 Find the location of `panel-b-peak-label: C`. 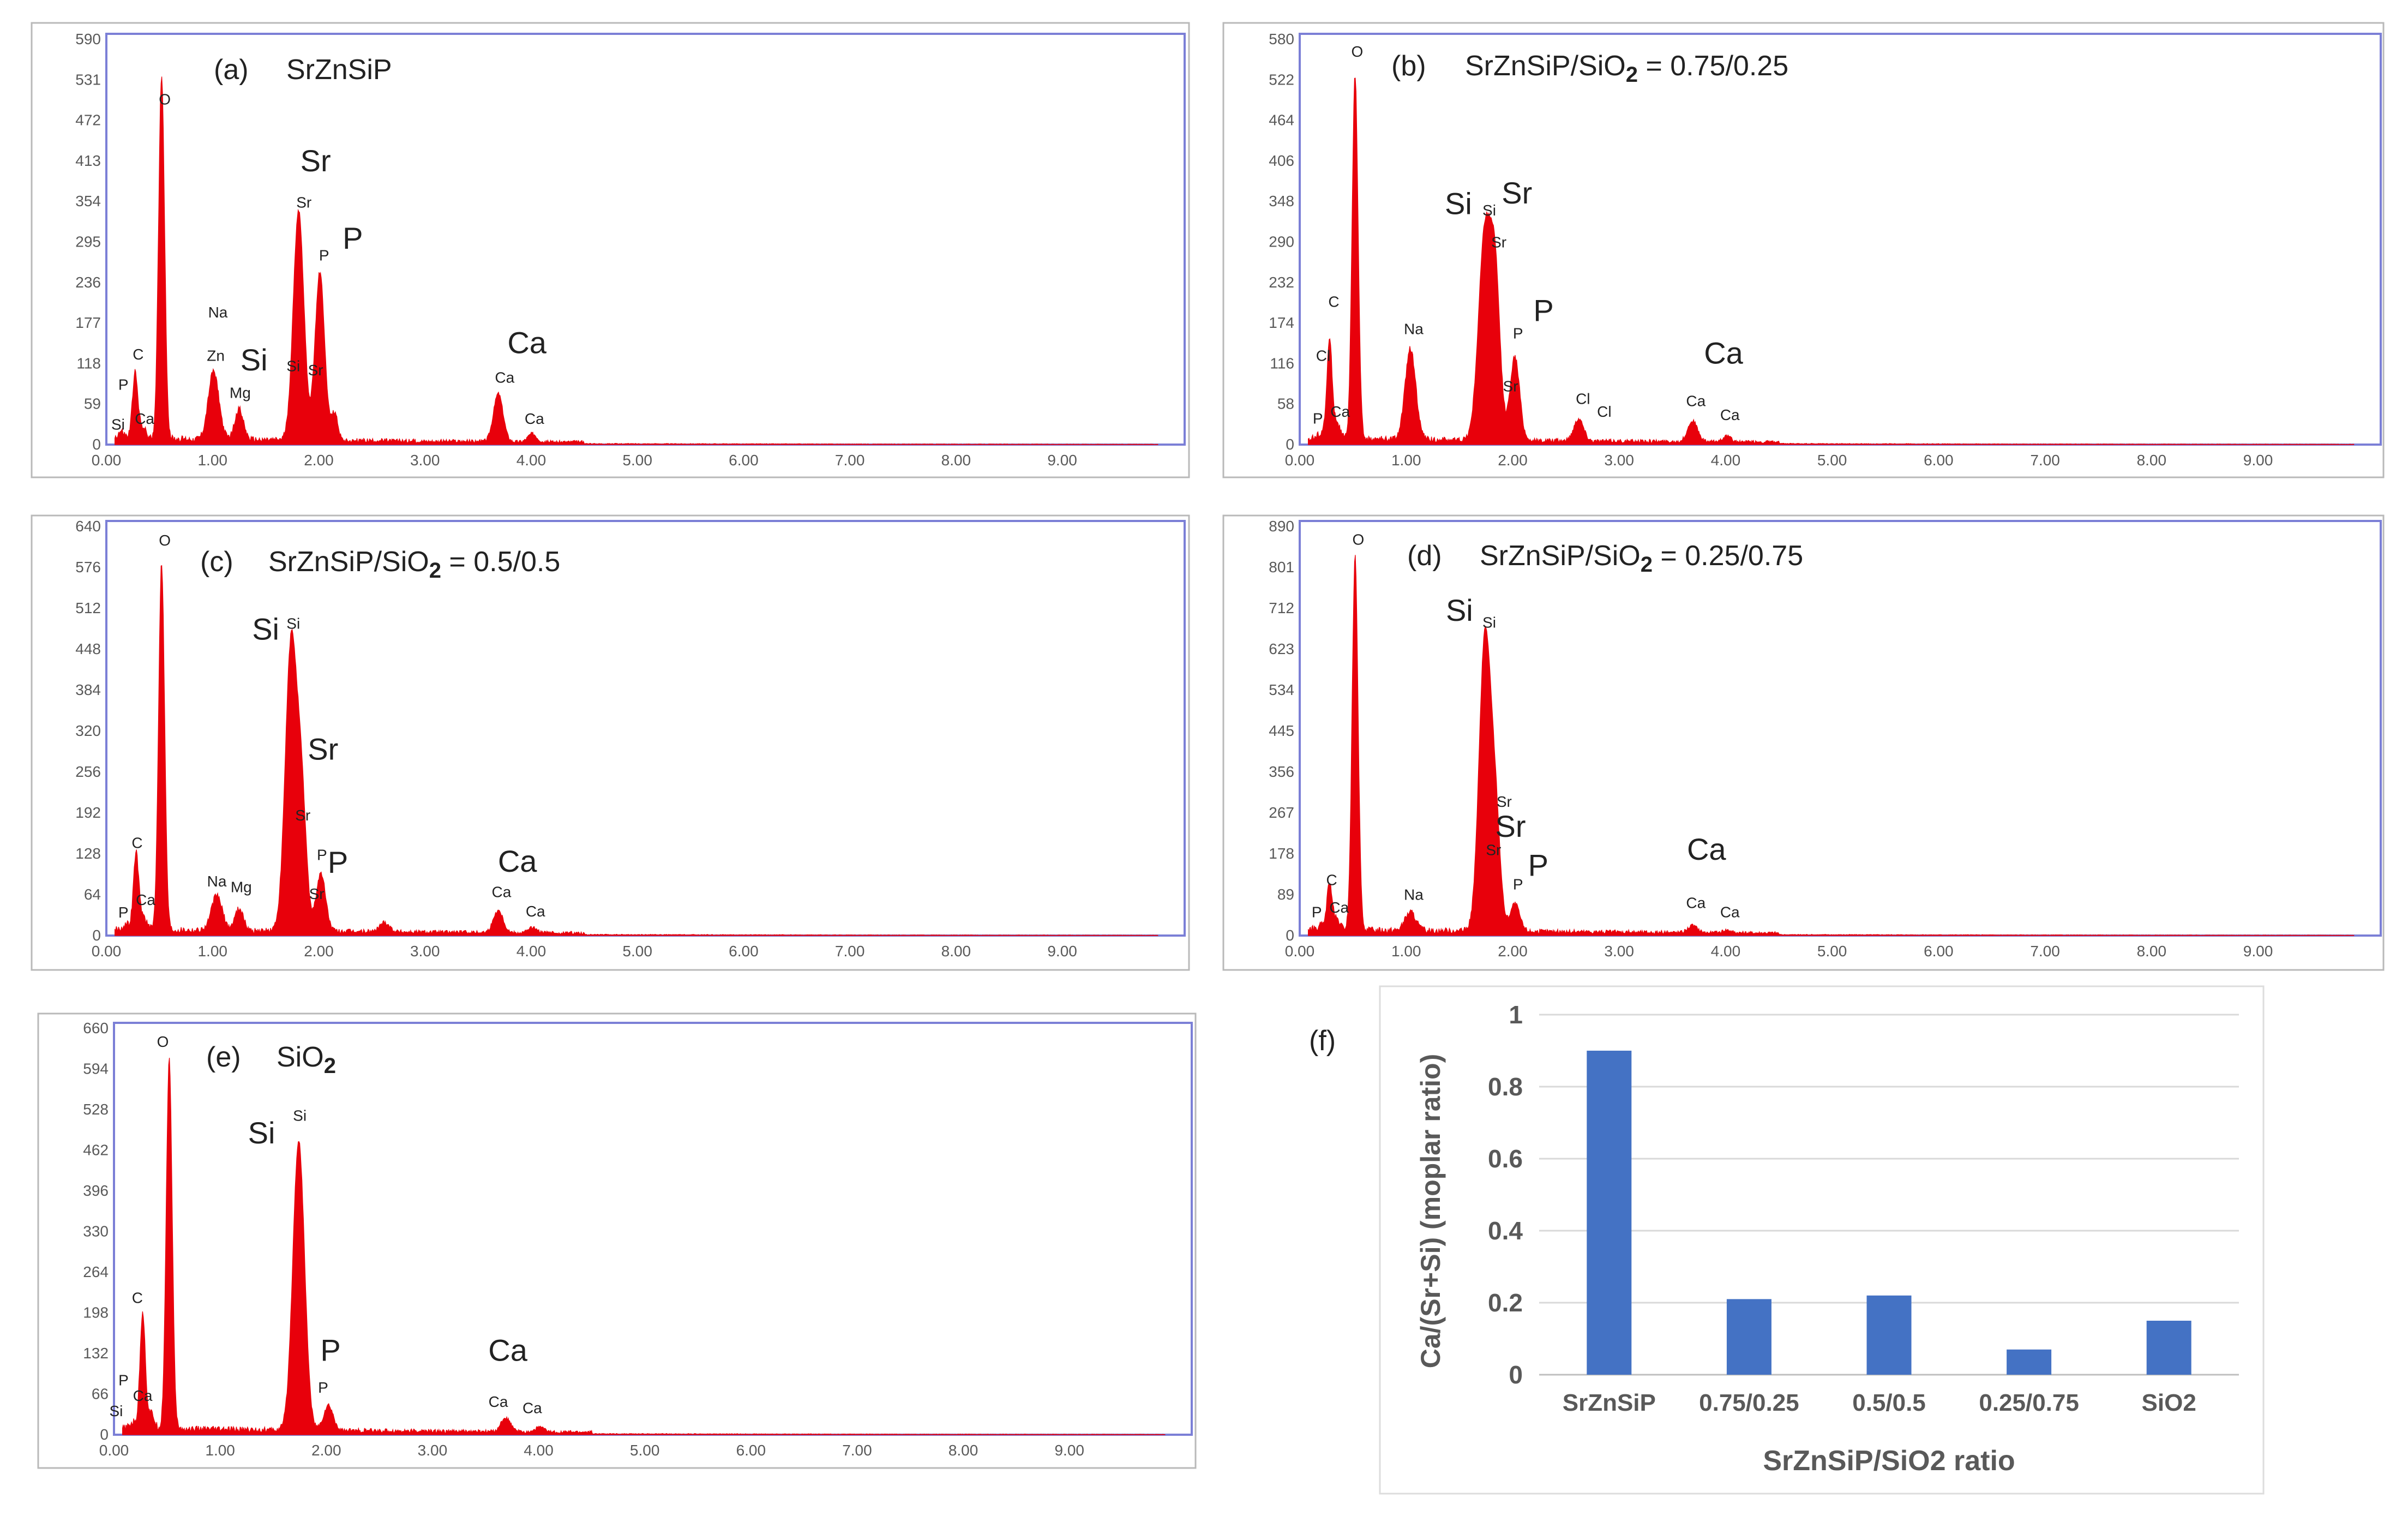

panel-b-peak-label: C is located at coordinates (1333, 301).